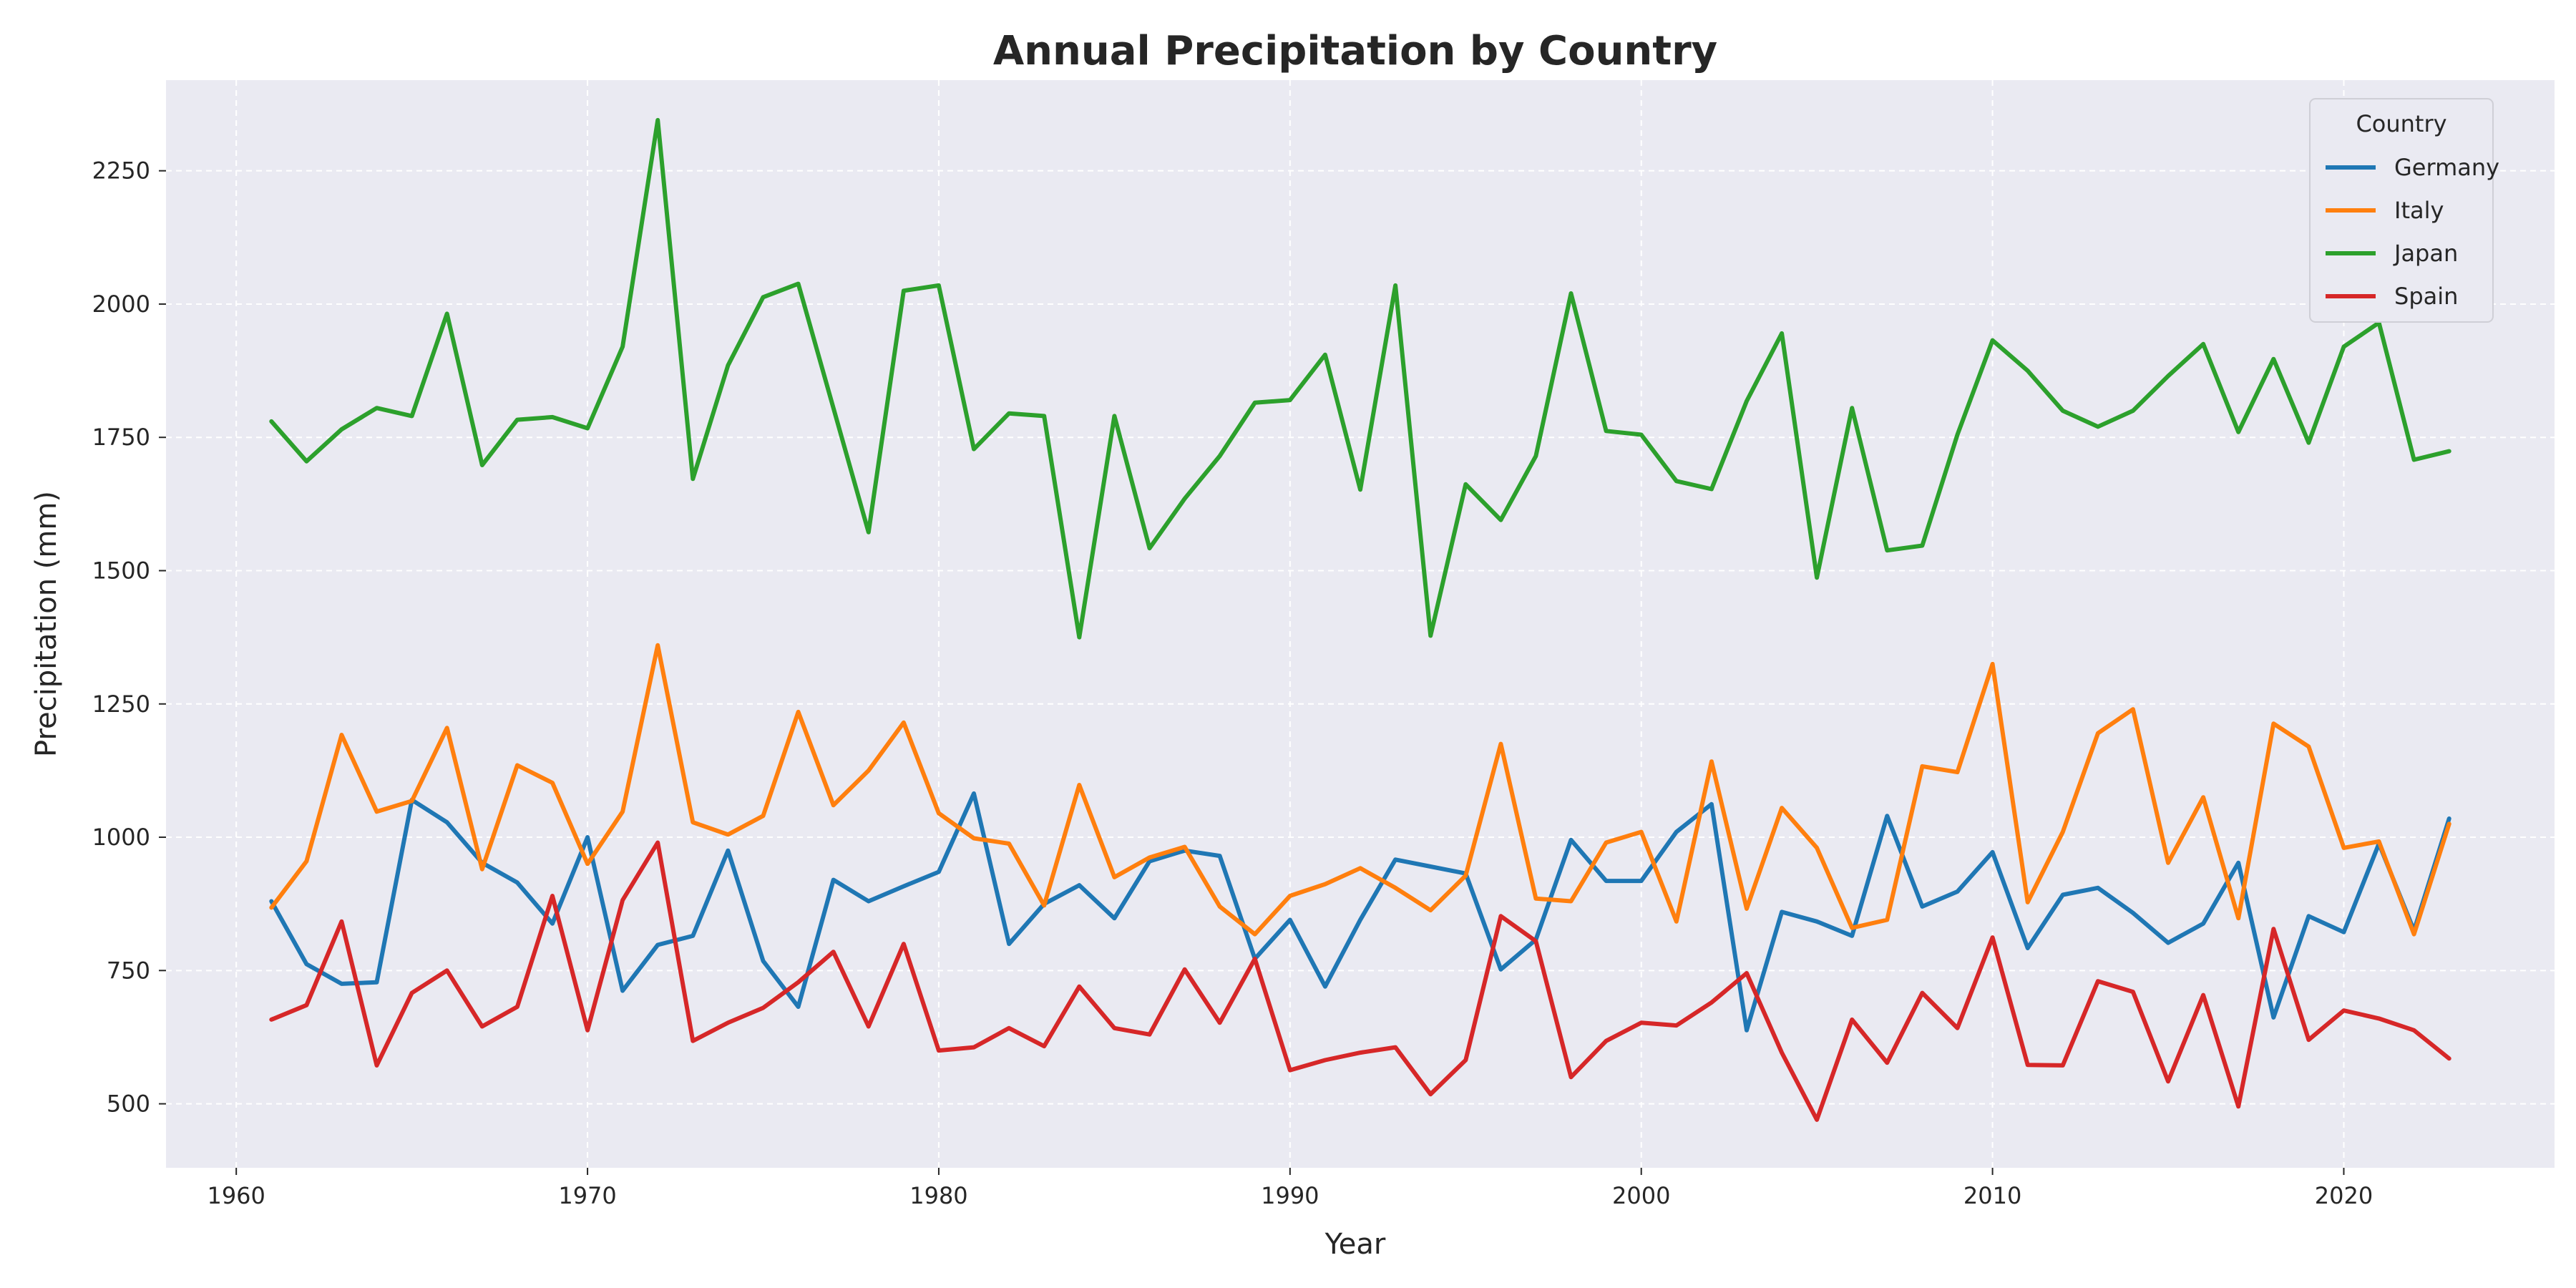 This screenshot has width=2576, height=1288. What do you see at coordinates (938, 1195) in the screenshot?
I see `x-tick-label: 1980` at bounding box center [938, 1195].